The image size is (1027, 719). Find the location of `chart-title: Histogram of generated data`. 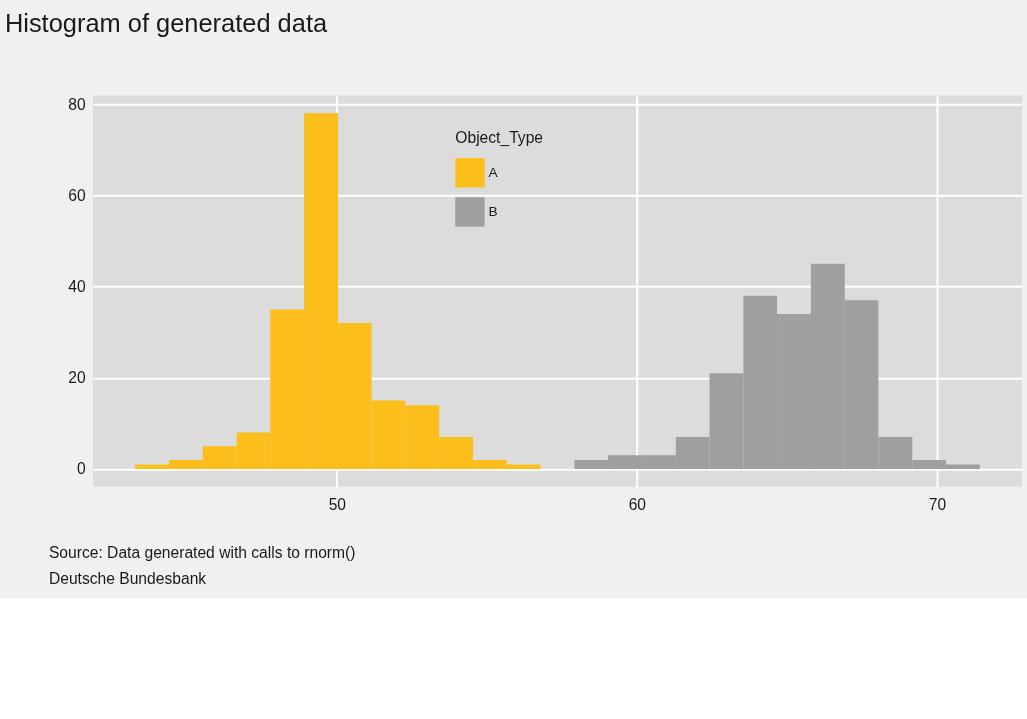

chart-title: Histogram of generated data is located at coordinates (166, 22).